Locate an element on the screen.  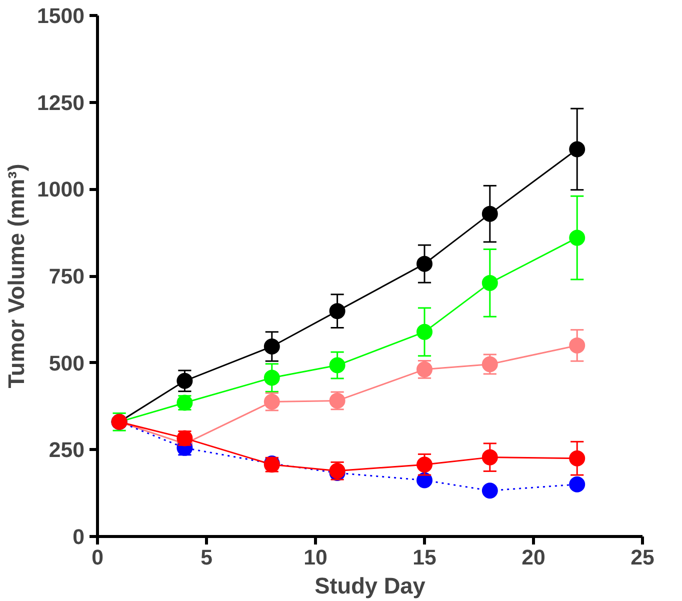
y-axis-title: Tumor Volume (mm³) is located at coordinates (16, 276).